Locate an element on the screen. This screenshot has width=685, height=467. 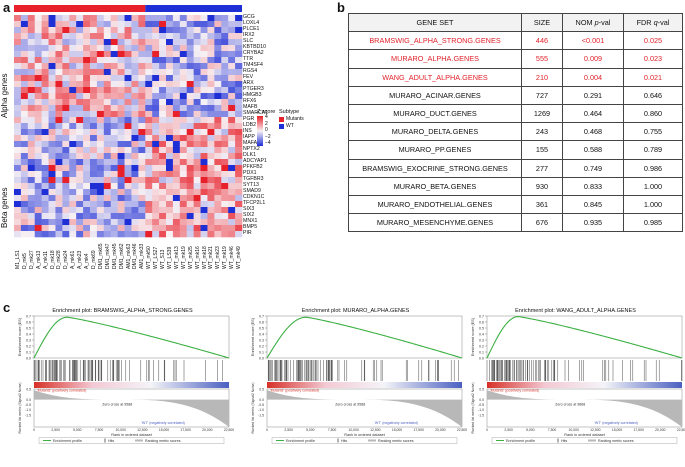
table-row: MURARO_MESENCHYME.GENES 676 0.935 0.985 is located at coordinates (515, 223).